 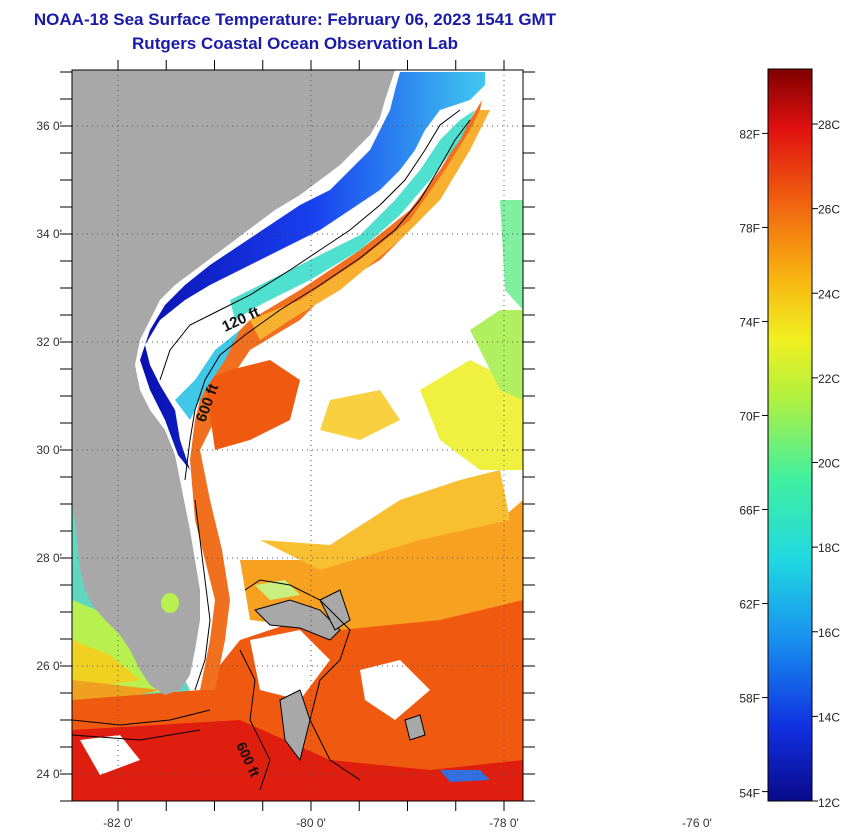 What do you see at coordinates (504, 823) in the screenshot?
I see `lon-label: -78 0'` at bounding box center [504, 823].